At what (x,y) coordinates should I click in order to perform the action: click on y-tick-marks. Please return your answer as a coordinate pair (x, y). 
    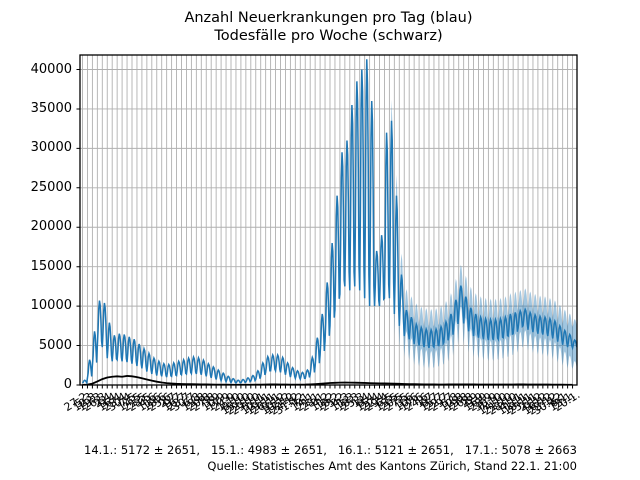
    Looking at the image, I should click on (78, 227).